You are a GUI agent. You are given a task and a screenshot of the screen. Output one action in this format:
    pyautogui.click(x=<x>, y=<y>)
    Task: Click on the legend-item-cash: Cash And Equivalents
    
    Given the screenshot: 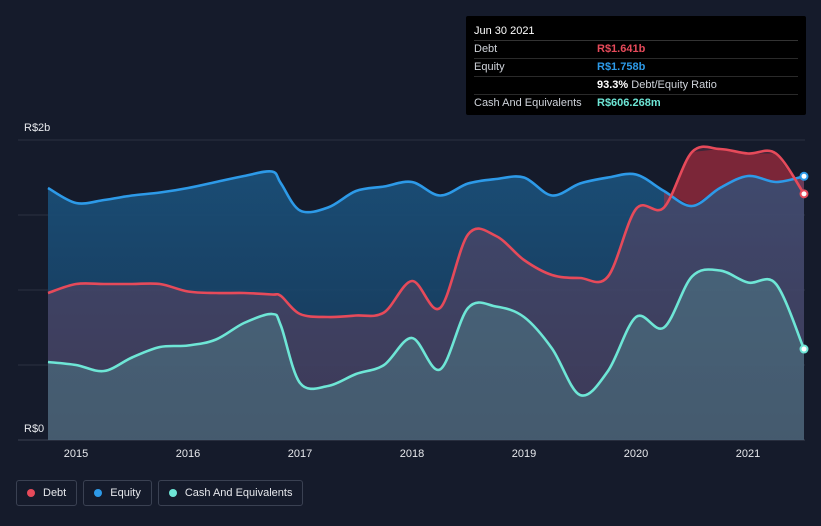 What is the action you would take?
    pyautogui.click(x=230, y=493)
    